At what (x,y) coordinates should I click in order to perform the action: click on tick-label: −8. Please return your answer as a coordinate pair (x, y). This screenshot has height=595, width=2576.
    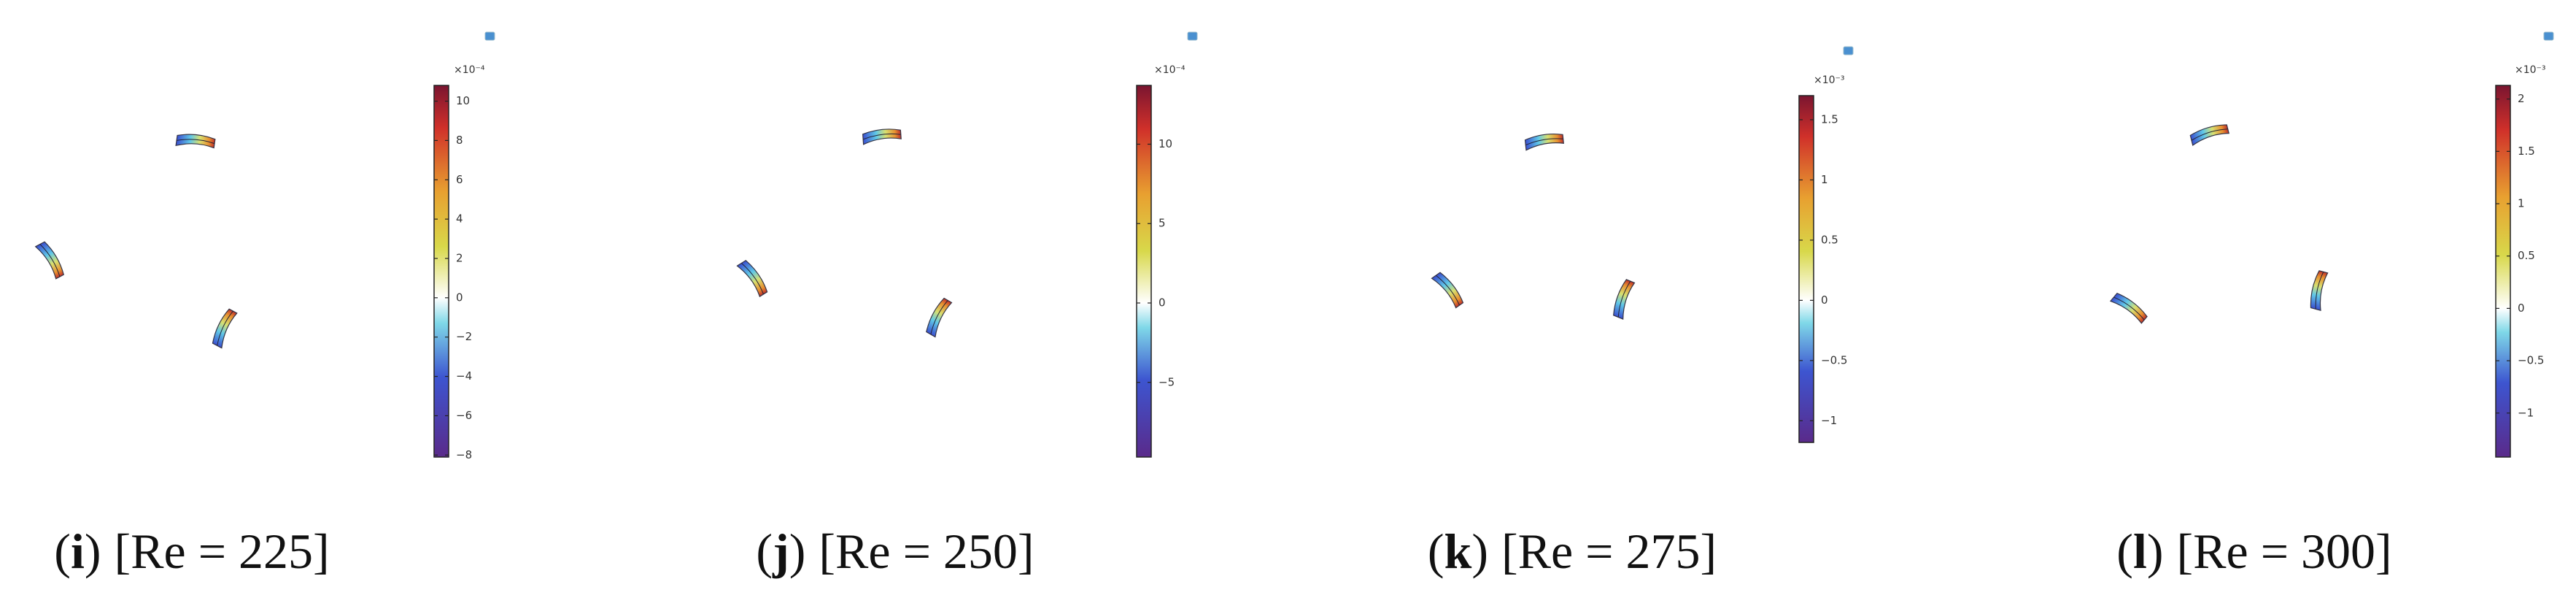
    Looking at the image, I should click on (464, 454).